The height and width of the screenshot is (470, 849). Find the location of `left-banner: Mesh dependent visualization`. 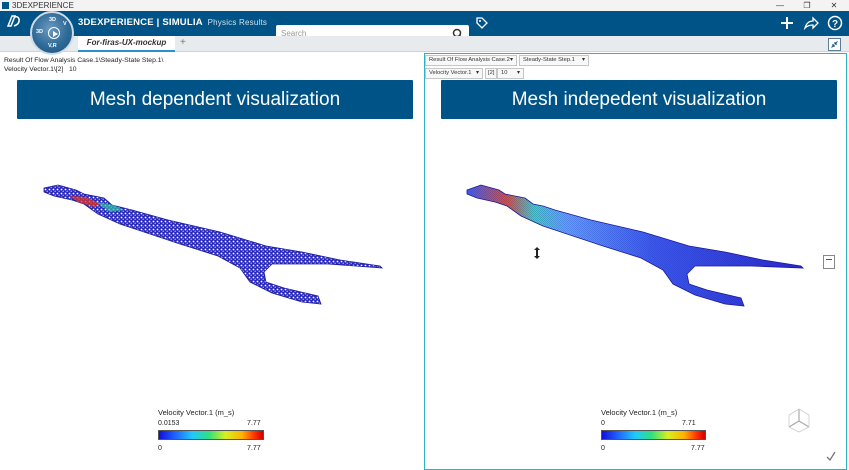

left-banner: Mesh dependent visualization is located at coordinates (215, 99).